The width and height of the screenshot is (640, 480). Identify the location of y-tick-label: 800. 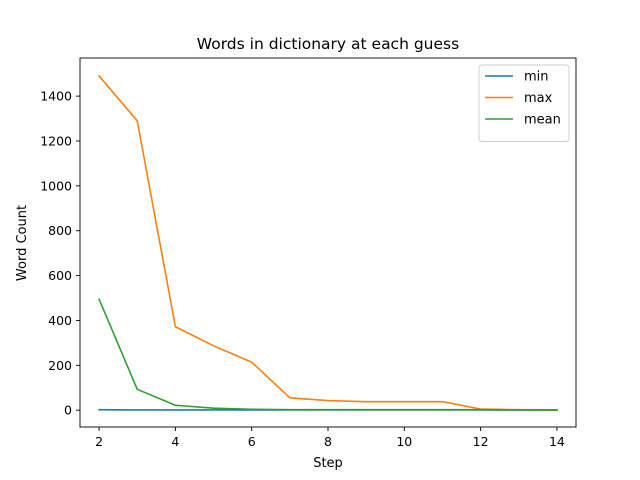
(60, 230).